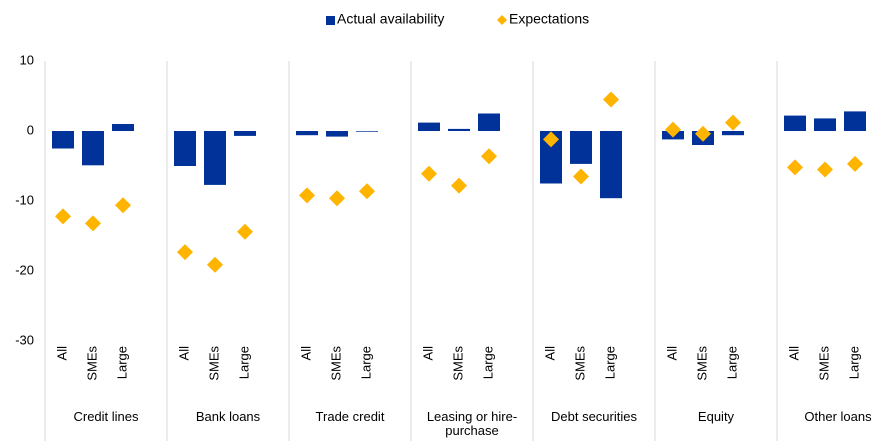  Describe the element at coordinates (24, 199) in the screenshot. I see `y-tick-label: -10` at that location.